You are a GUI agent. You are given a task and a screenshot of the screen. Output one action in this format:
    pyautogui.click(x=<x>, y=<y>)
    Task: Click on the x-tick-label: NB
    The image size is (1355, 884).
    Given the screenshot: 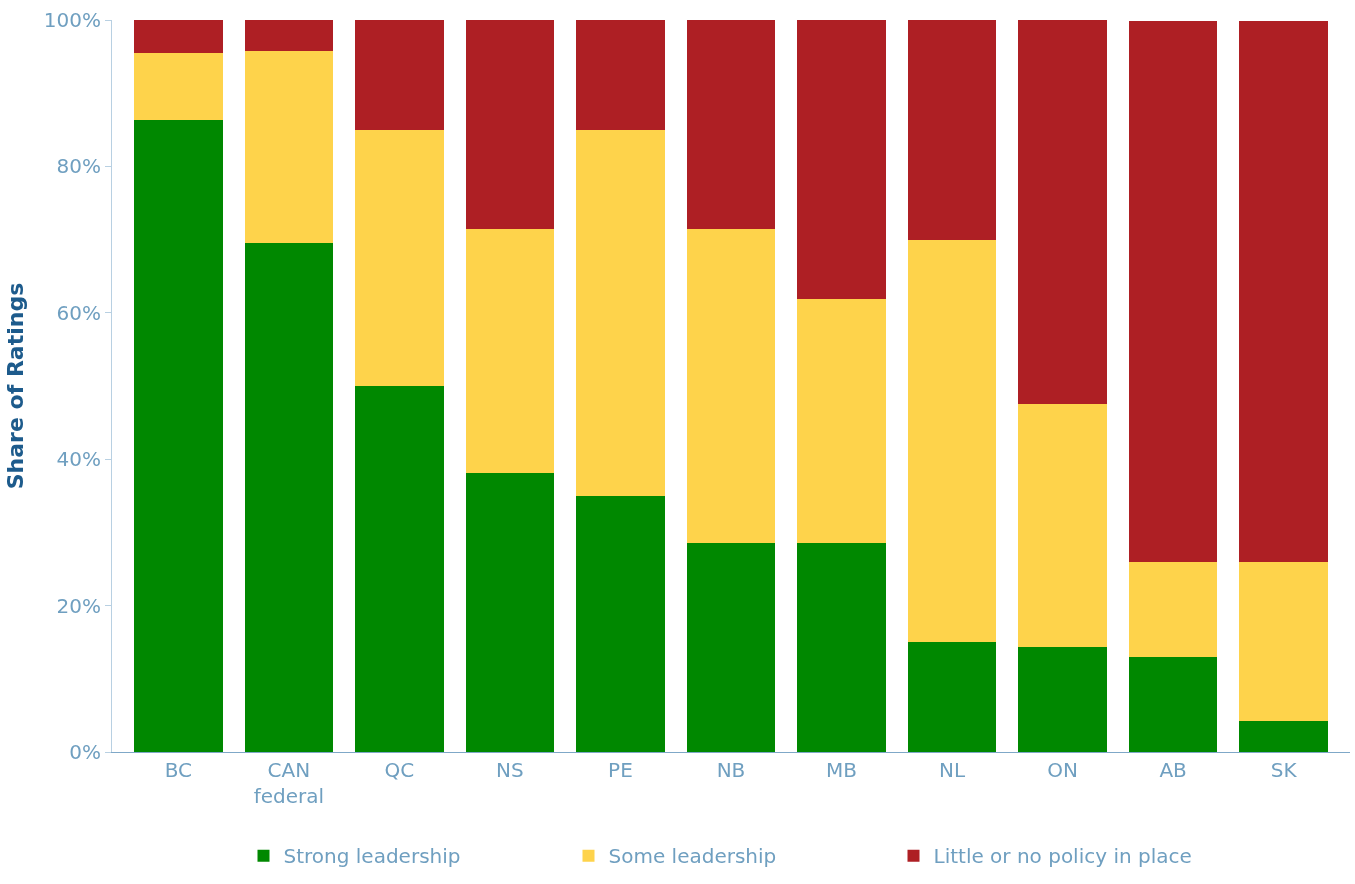 What is the action you would take?
    pyautogui.click(x=731, y=770)
    